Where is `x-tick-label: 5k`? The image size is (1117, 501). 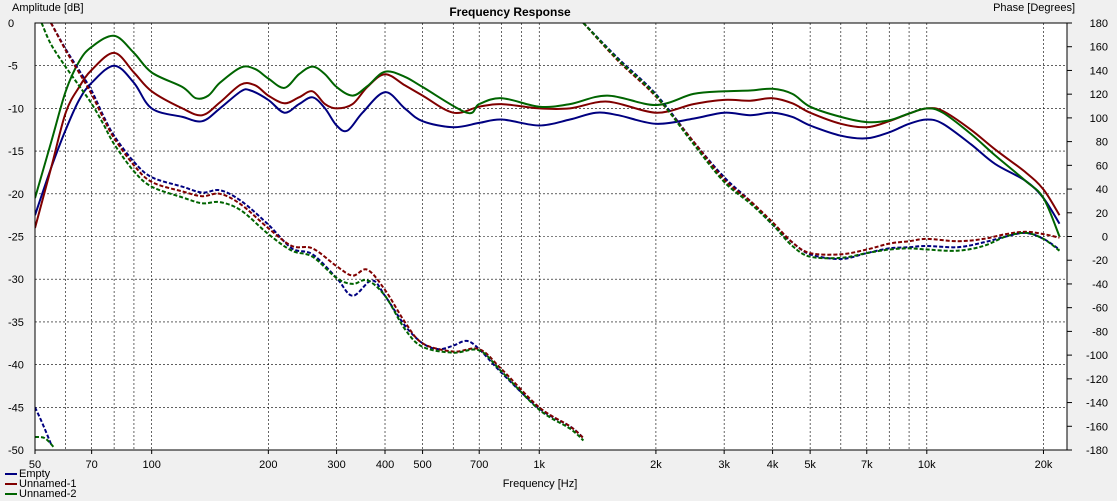 x-tick-label: 5k is located at coordinates (810, 465).